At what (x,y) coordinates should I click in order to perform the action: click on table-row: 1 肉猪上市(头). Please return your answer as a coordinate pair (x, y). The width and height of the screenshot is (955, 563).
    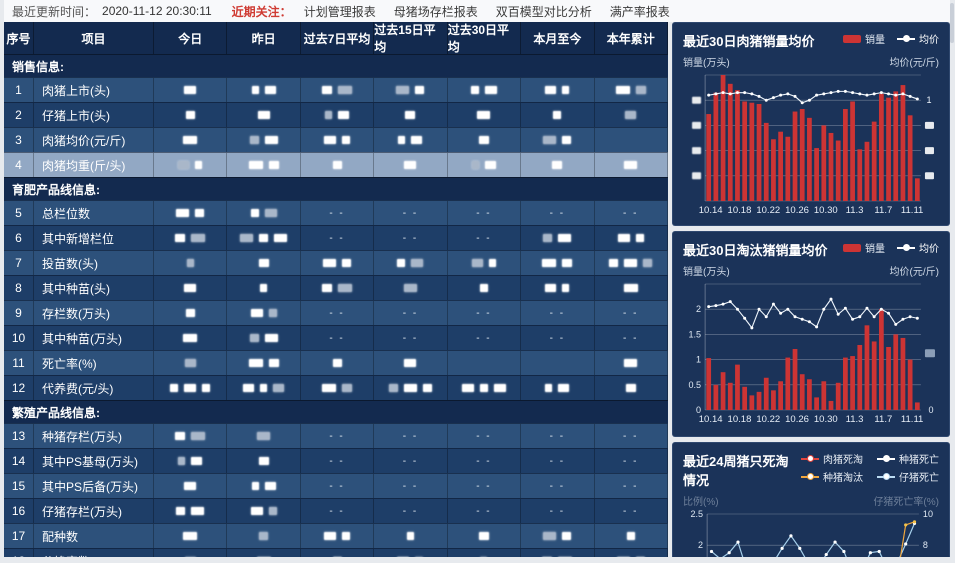
    Looking at the image, I should click on (336, 89).